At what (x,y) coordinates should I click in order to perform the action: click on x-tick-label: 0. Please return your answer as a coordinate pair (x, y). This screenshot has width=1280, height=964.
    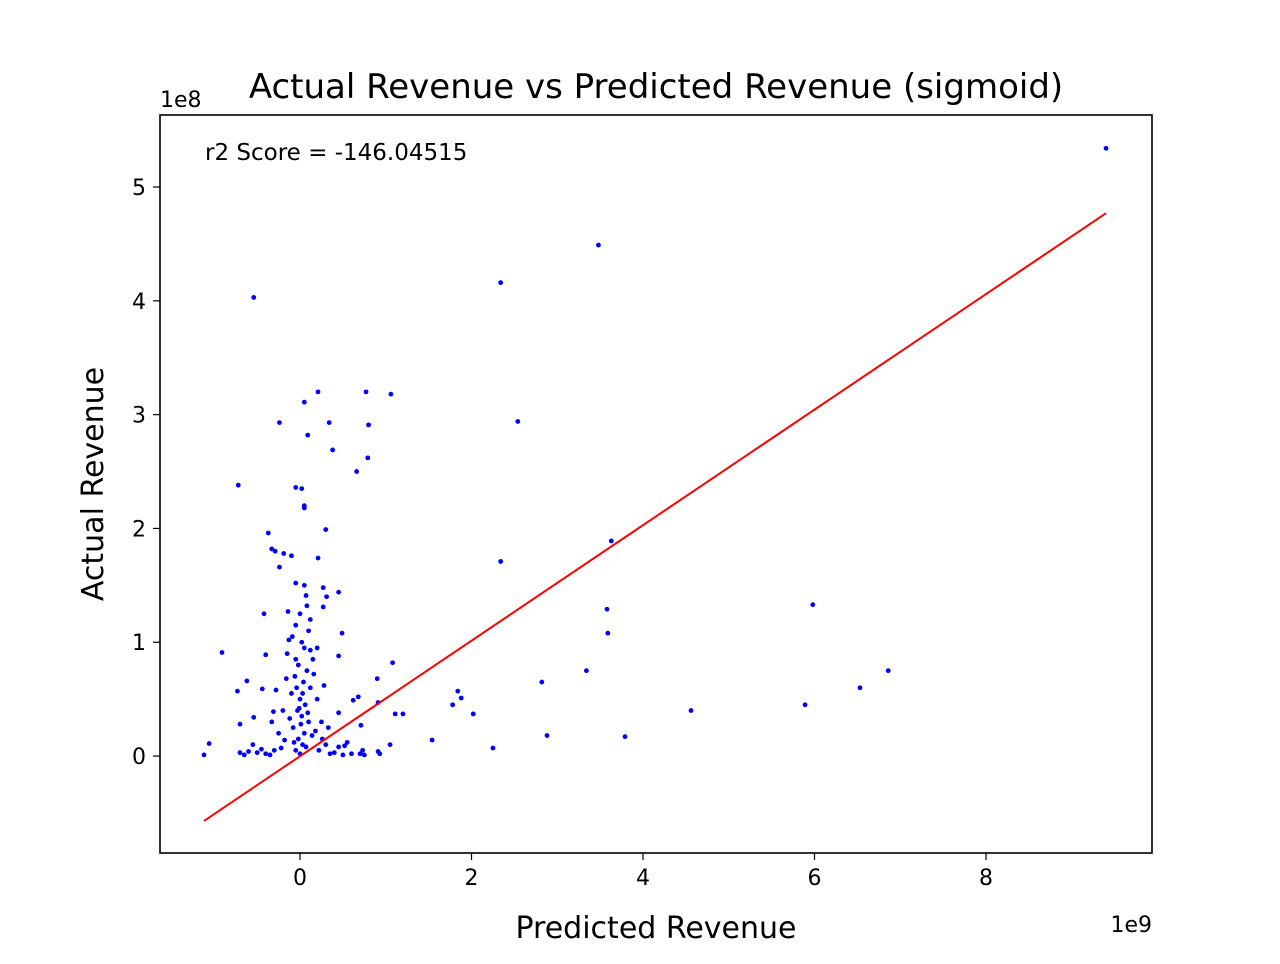
    Looking at the image, I should click on (300, 878).